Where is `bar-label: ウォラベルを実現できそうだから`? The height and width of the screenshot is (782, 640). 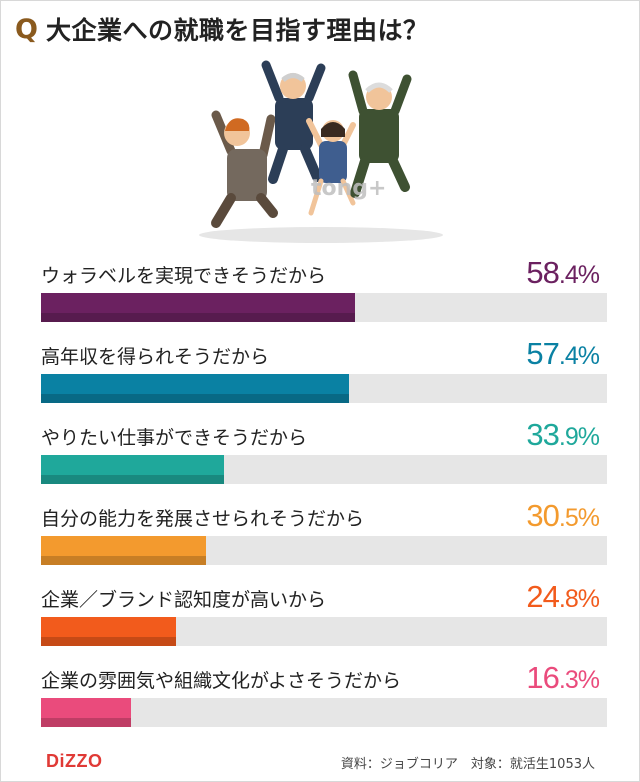
bar-label: ウォラベルを実現できそうだから is located at coordinates (184, 276).